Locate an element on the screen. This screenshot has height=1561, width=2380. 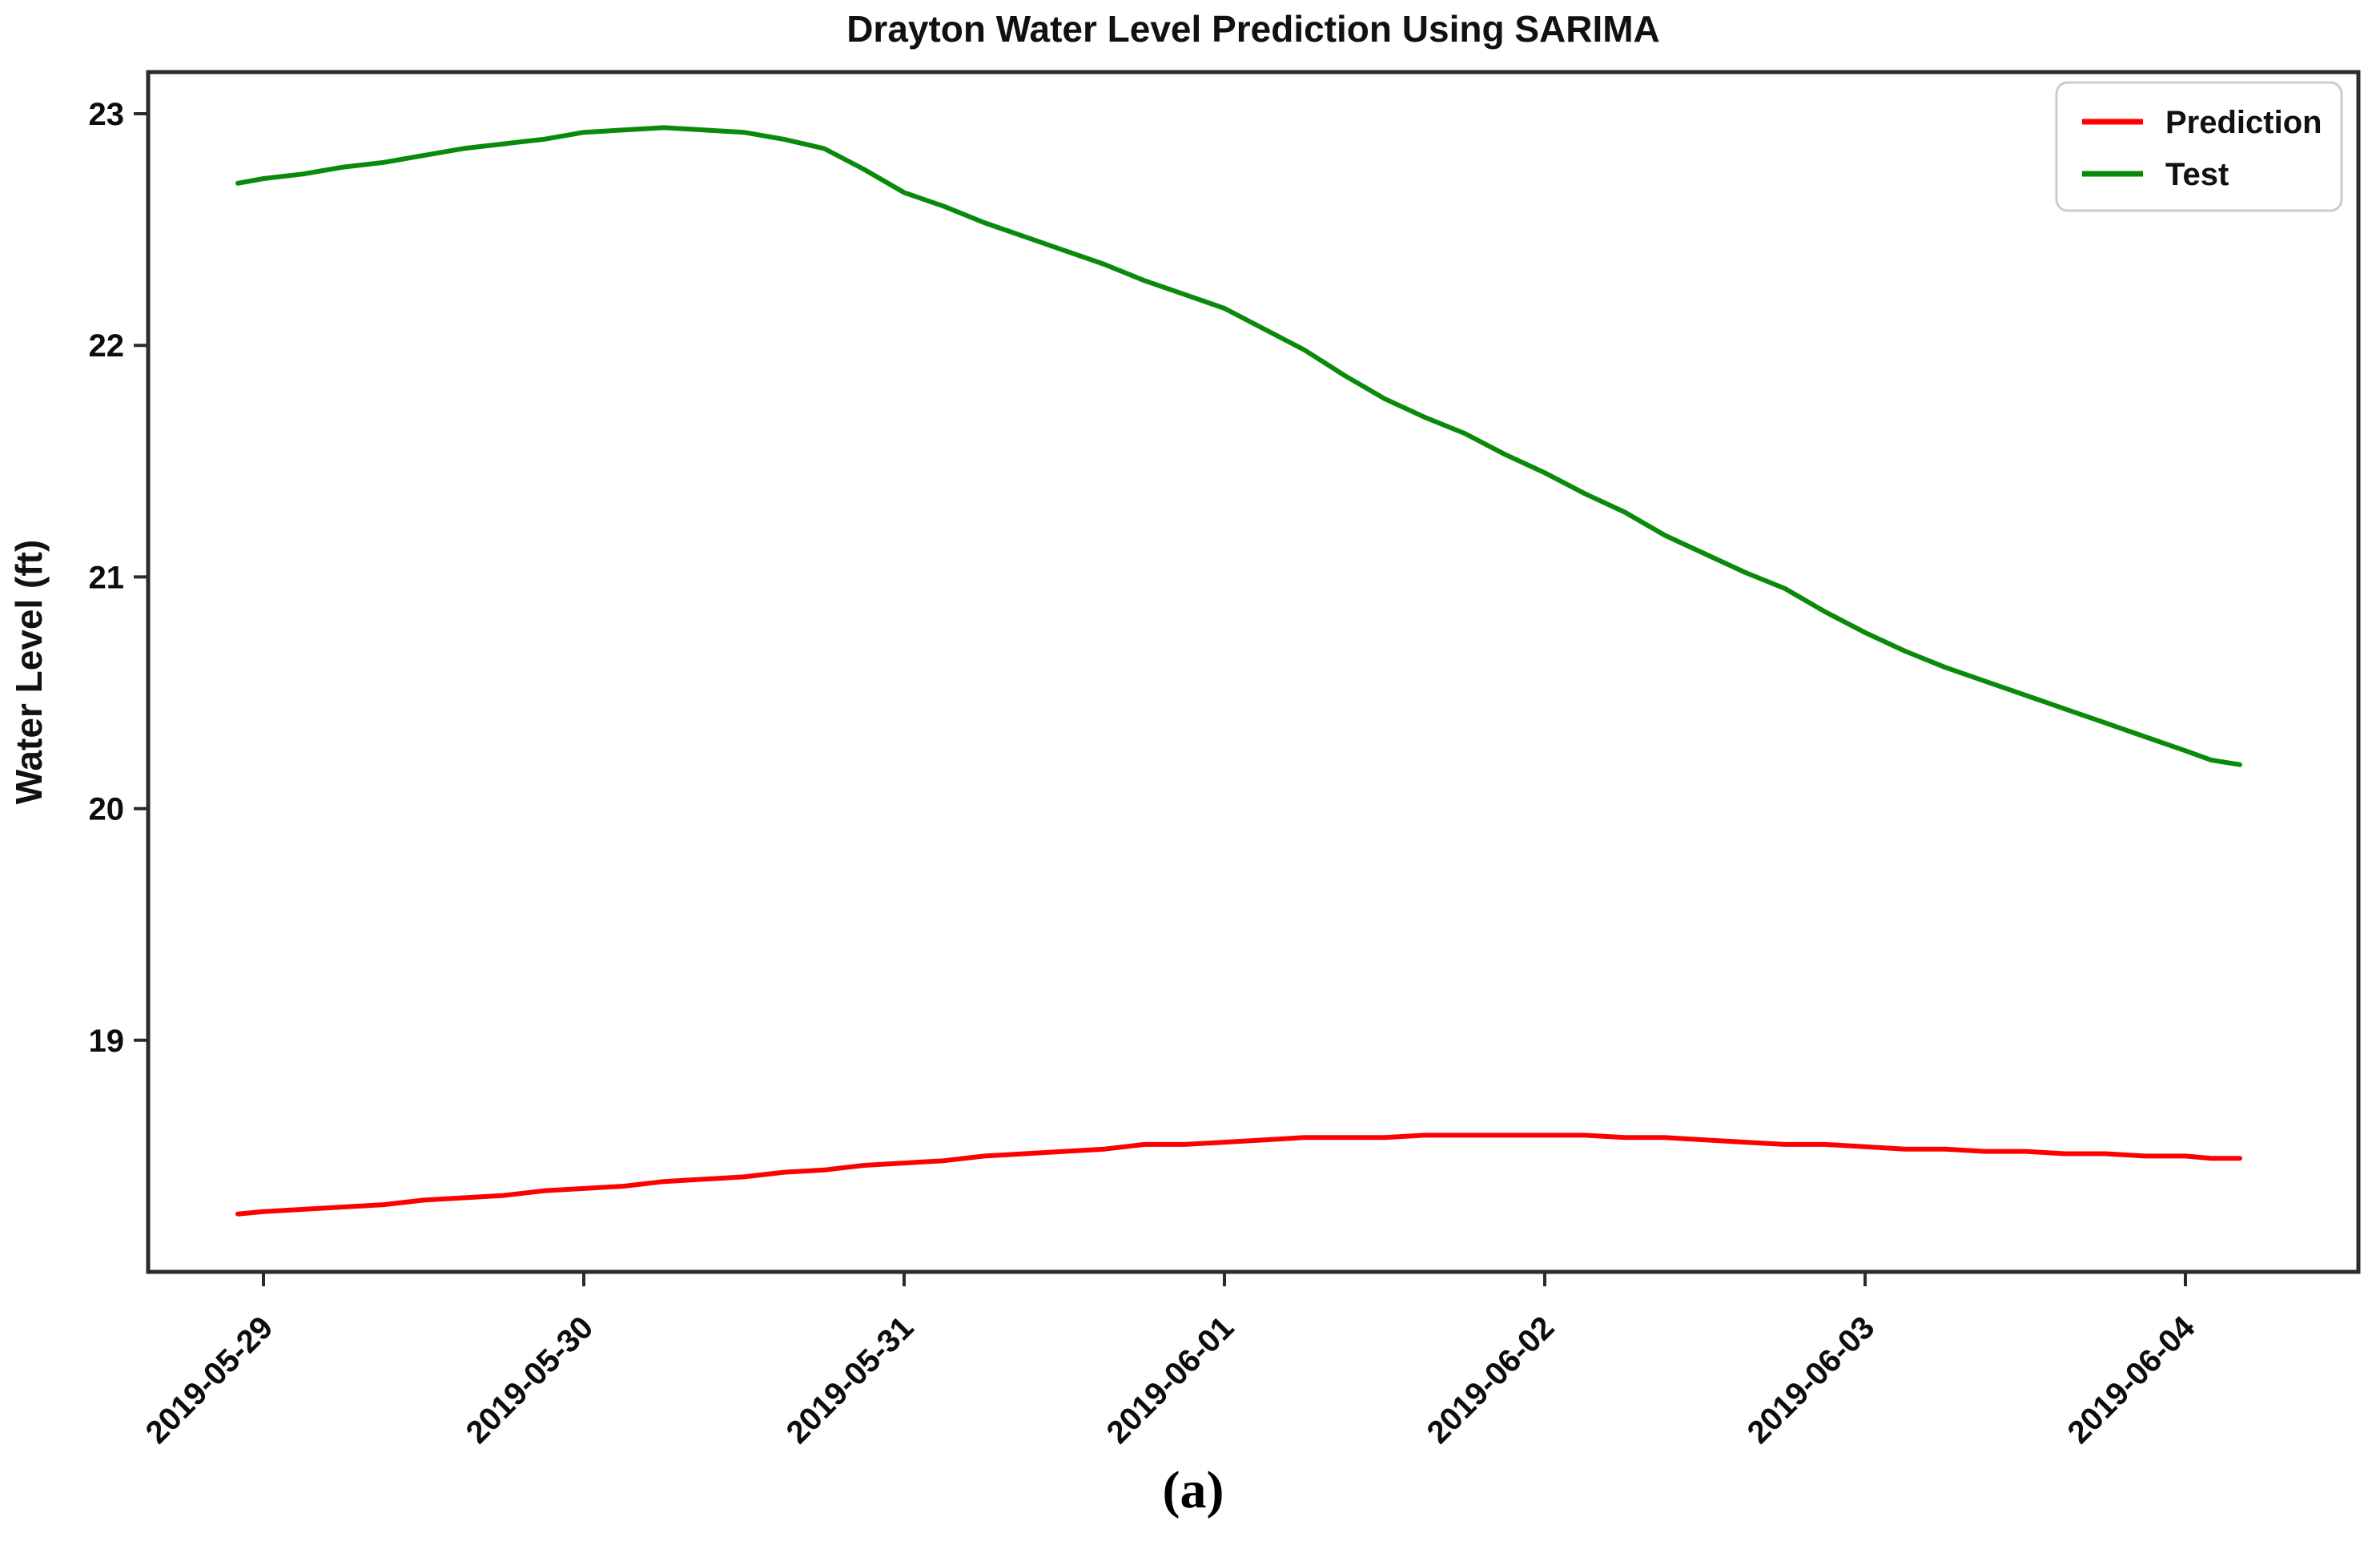
legend-box is located at coordinates (2199, 146).